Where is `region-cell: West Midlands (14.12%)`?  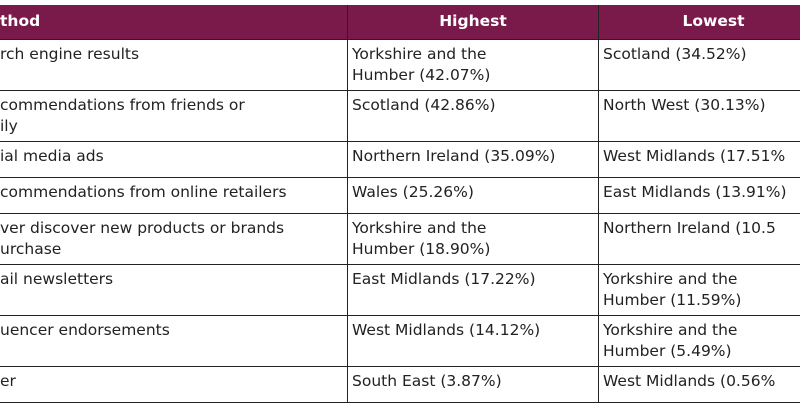
region-cell: West Midlands (14.12%) is located at coordinates (472, 341).